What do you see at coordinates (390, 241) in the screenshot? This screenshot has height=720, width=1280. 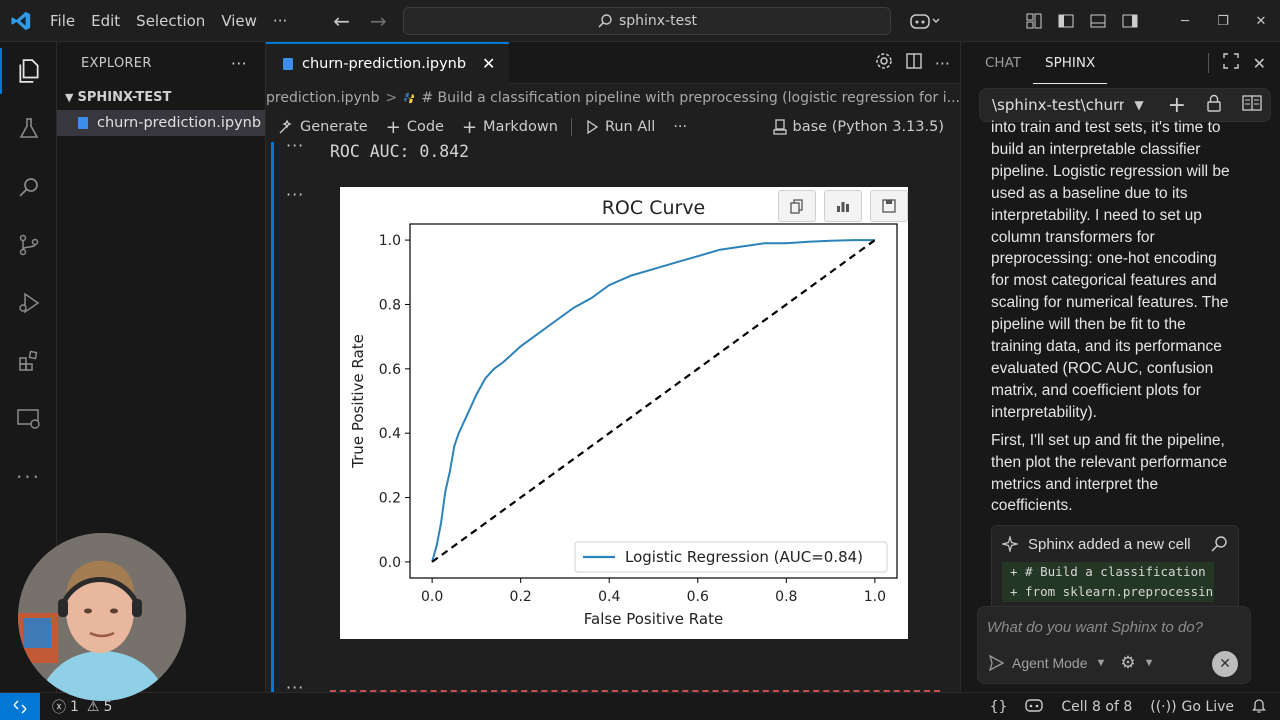 I see `y-tick-label: 1.0` at bounding box center [390, 241].